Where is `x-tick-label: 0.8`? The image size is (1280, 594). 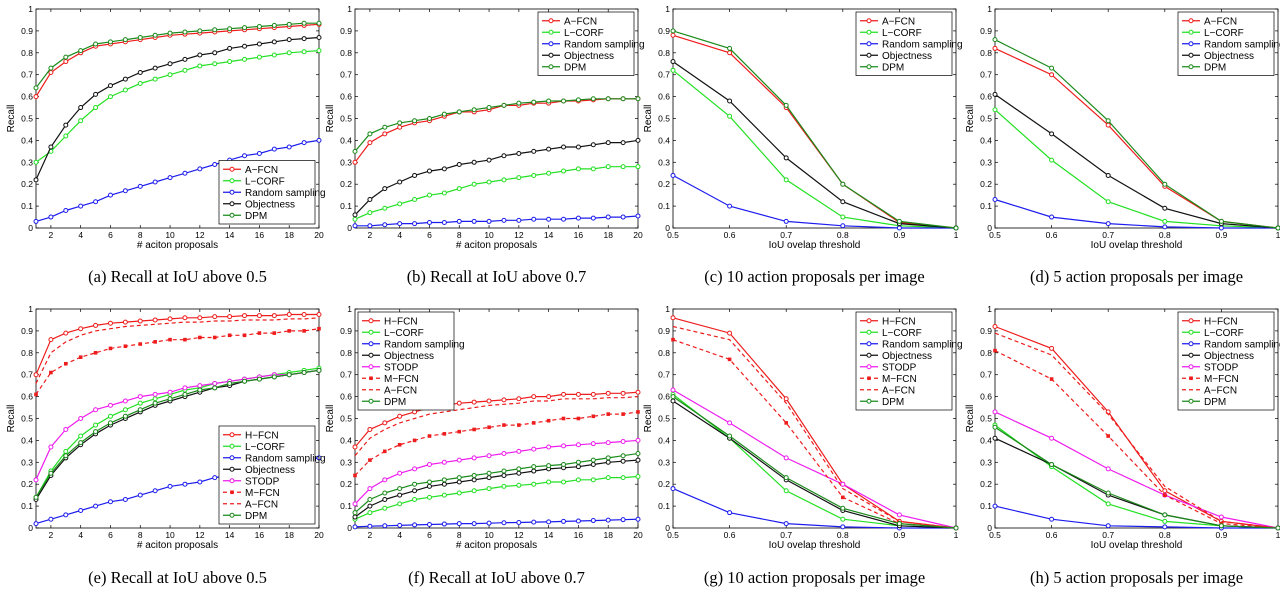
x-tick-label: 0.8 is located at coordinates (1165, 235).